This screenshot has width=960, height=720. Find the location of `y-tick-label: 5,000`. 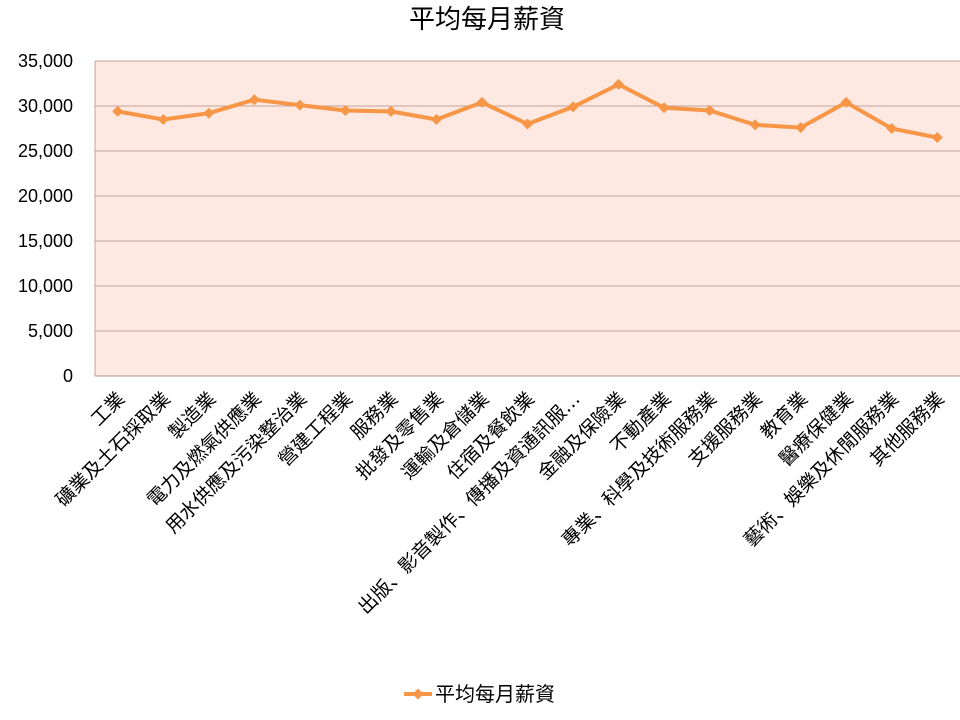

y-tick-label: 5,000 is located at coordinates (50, 331).